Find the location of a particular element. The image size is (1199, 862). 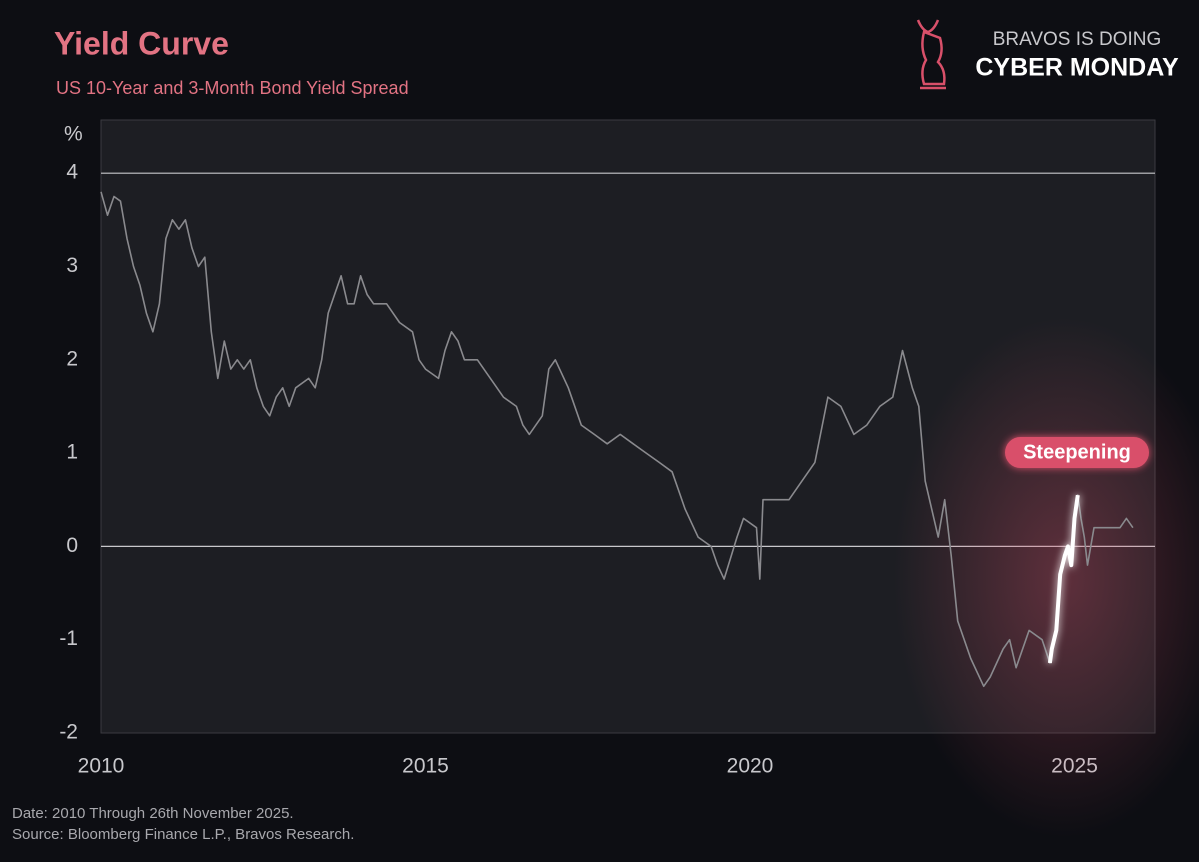

brand-bottom: CYBER MONDAY is located at coordinates (1077, 68).